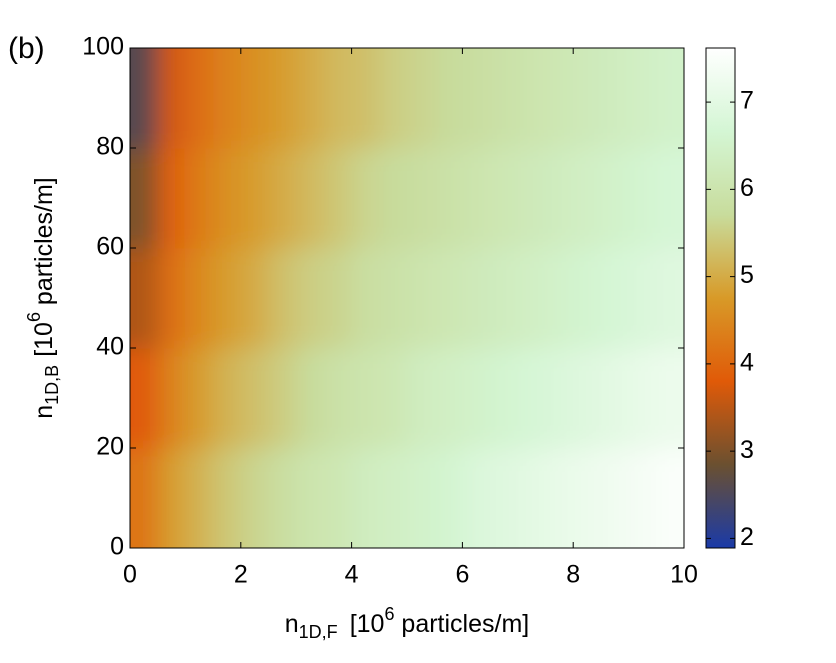 The image size is (836, 663). What do you see at coordinates (573, 575) in the screenshot?
I see `x-tick-label: 8` at bounding box center [573, 575].